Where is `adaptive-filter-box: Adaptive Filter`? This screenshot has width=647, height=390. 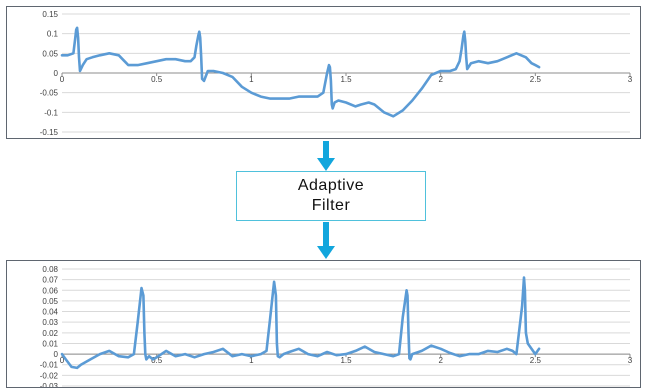 adaptive-filter-box: Adaptive Filter is located at coordinates (331, 196).